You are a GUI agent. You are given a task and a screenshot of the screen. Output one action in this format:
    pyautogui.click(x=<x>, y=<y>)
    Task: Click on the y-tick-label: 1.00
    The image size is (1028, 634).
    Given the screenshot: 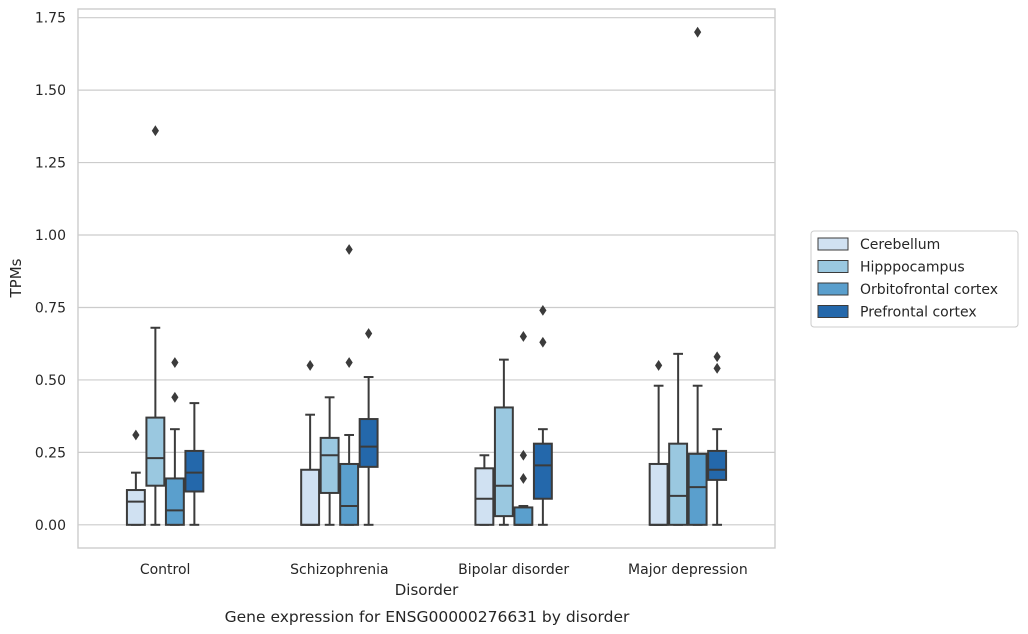 What is the action you would take?
    pyautogui.click(x=50, y=236)
    